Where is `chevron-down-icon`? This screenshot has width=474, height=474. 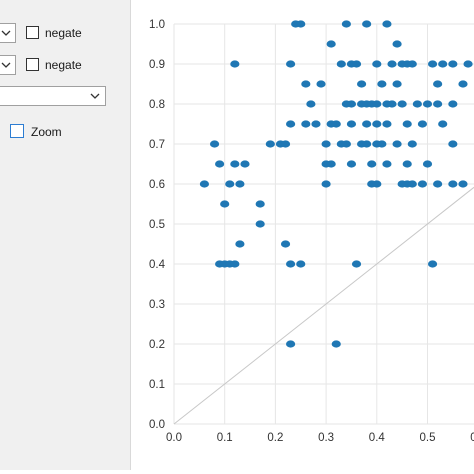
chevron-down-icon is located at coordinates (6, 65).